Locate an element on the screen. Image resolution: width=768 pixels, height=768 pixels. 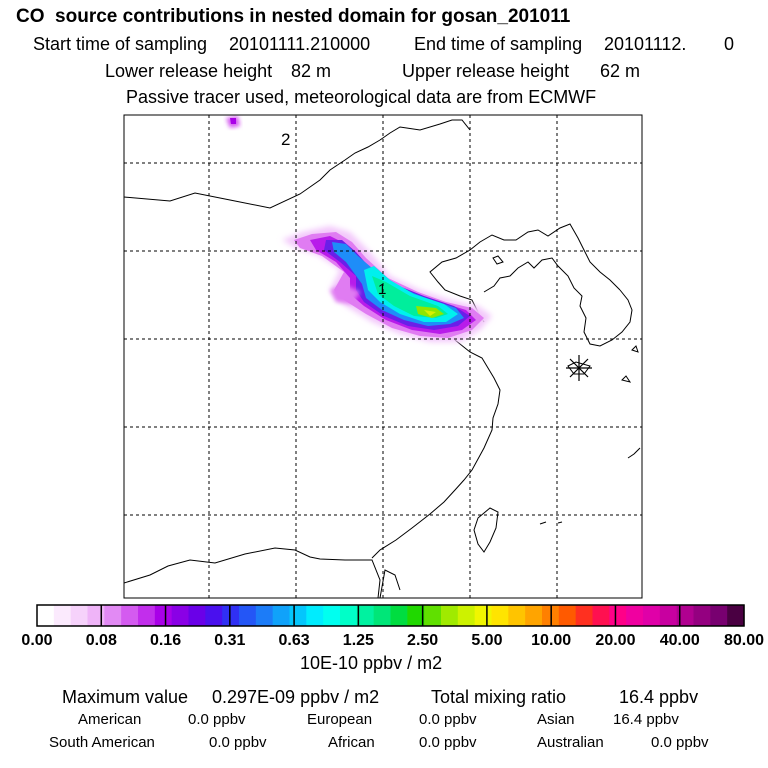
upper-release-value: 62 m is located at coordinates (620, 71).